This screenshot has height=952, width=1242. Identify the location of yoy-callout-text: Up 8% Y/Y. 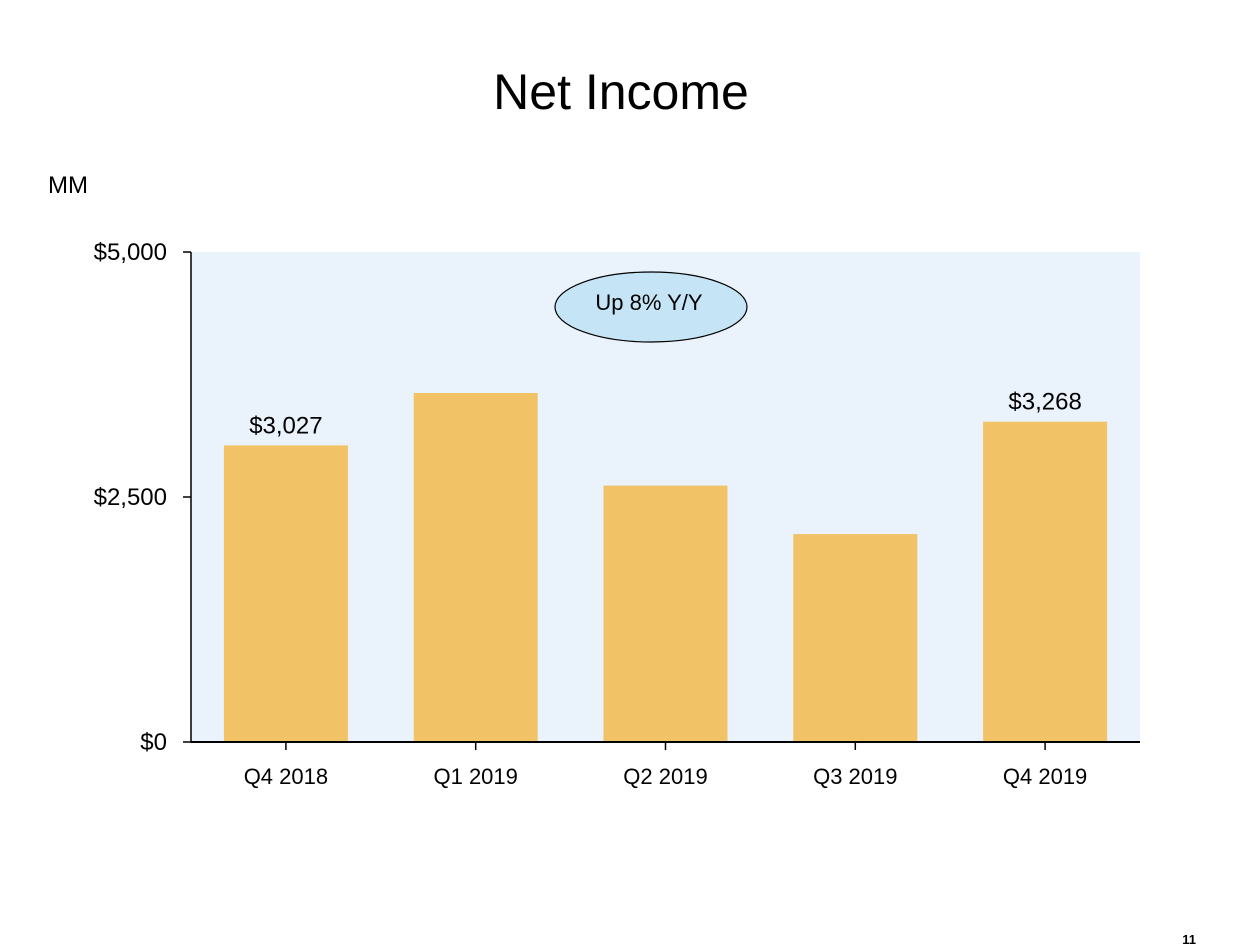
(649, 302).